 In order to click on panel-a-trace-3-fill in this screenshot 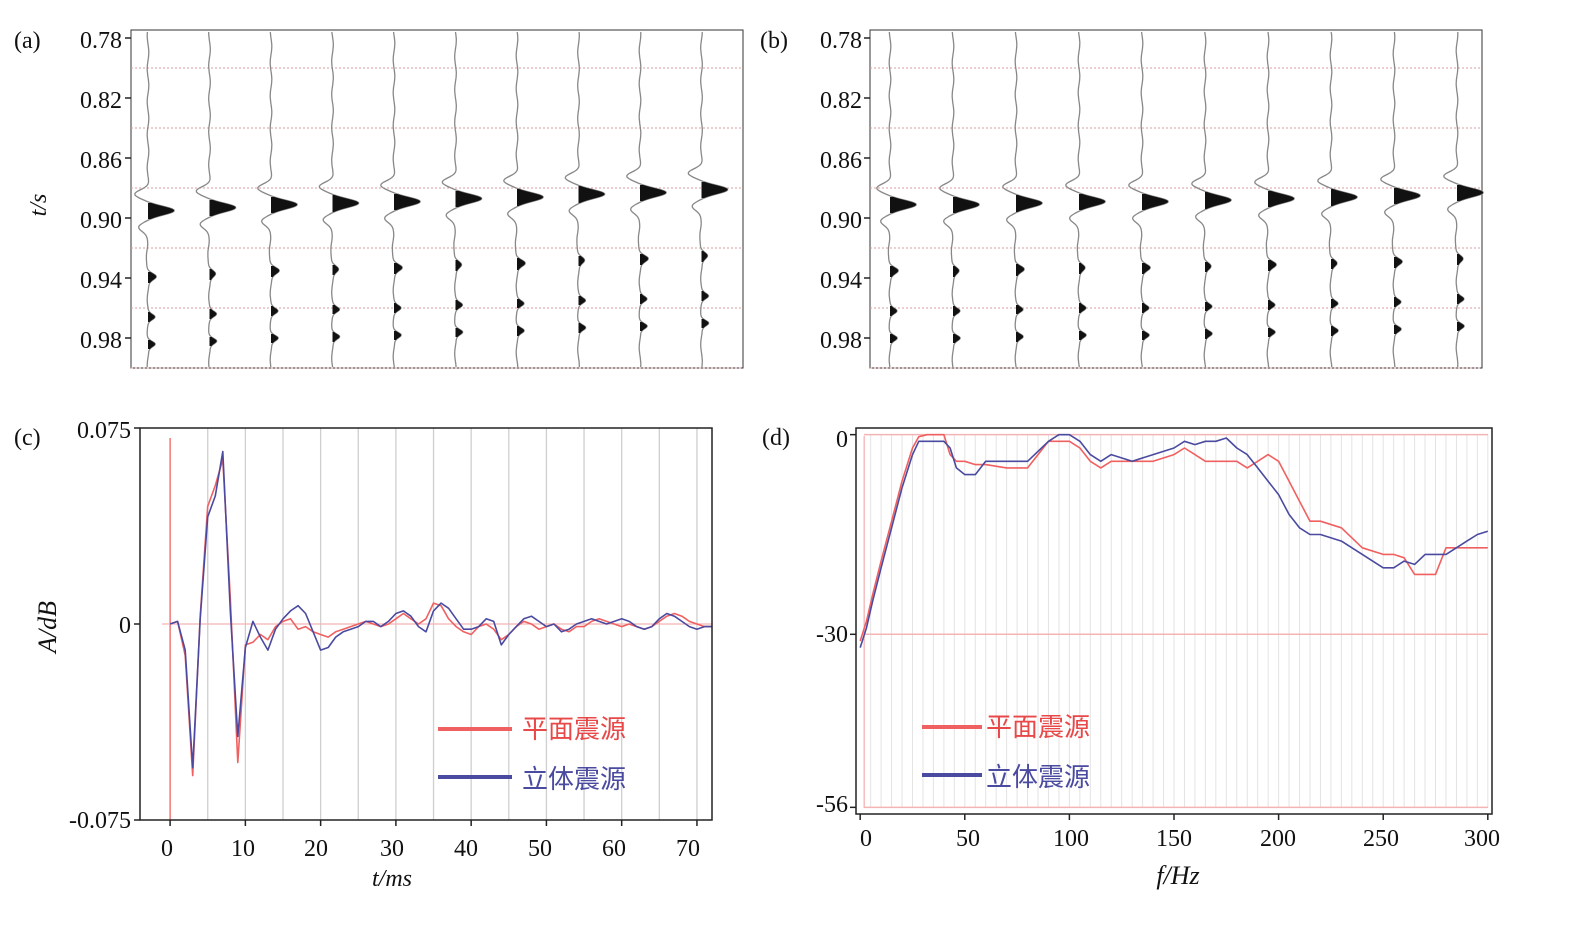, I will do `click(284, 205)`.